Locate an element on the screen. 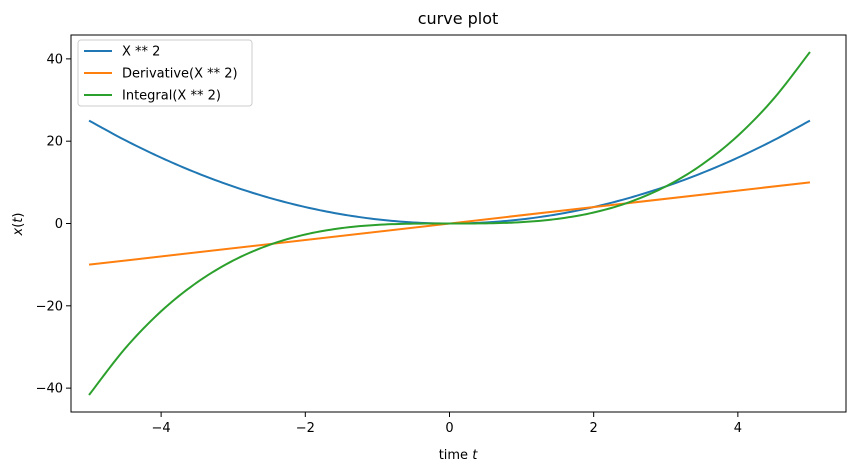 The image size is (855, 471). y-axis-label-open: ( is located at coordinates (18, 225).